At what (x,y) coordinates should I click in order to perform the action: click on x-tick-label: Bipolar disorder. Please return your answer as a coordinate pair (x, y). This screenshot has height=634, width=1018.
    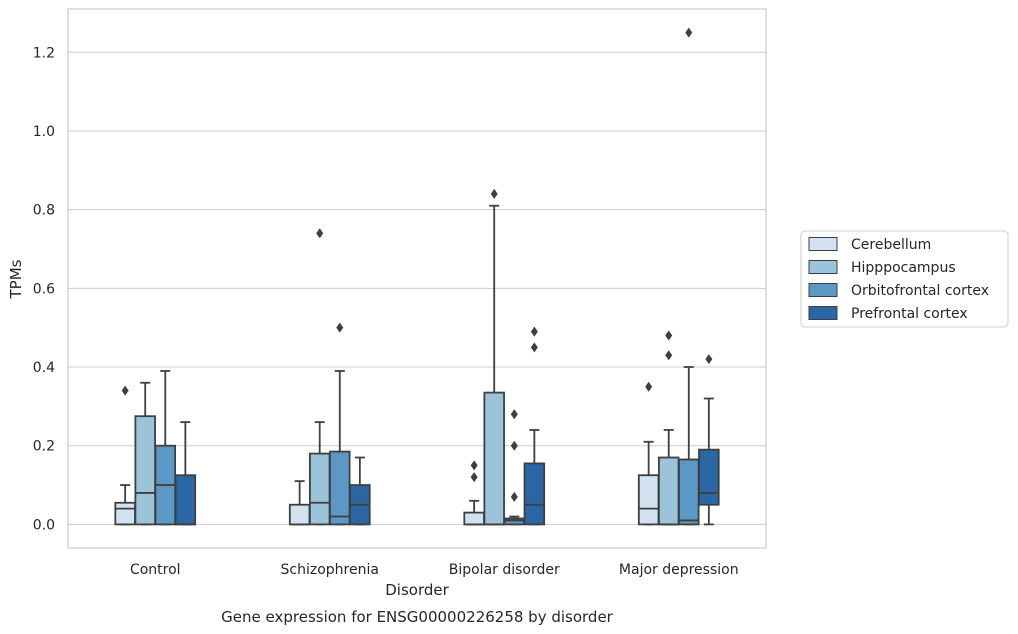
    Looking at the image, I should click on (504, 570).